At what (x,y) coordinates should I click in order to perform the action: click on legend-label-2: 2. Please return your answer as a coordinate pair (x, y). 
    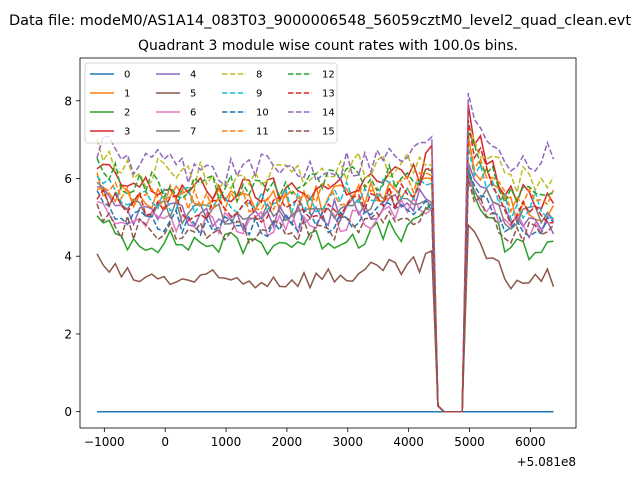
    Looking at the image, I should click on (127, 113).